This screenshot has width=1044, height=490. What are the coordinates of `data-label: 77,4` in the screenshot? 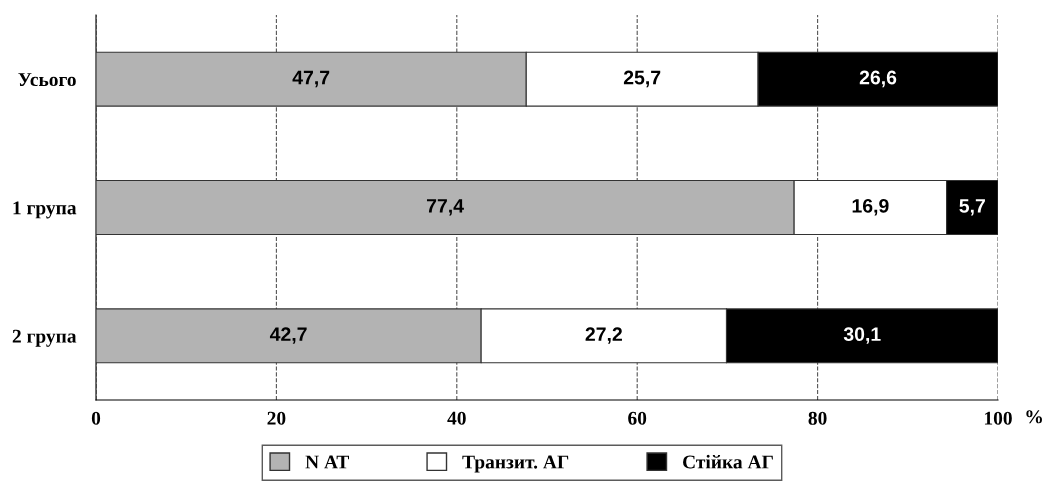 It's located at (445, 207).